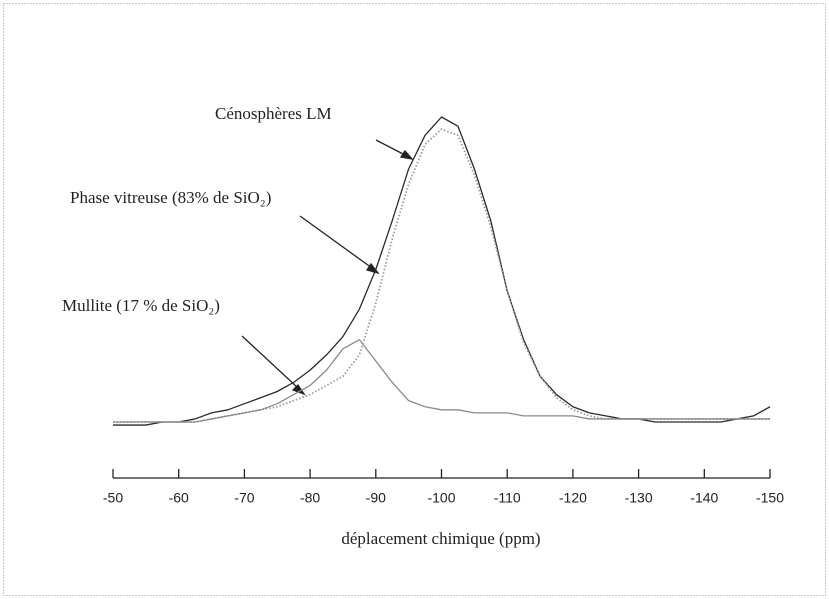  What do you see at coordinates (244, 498) in the screenshot?
I see `x-tick-label: -70` at bounding box center [244, 498].